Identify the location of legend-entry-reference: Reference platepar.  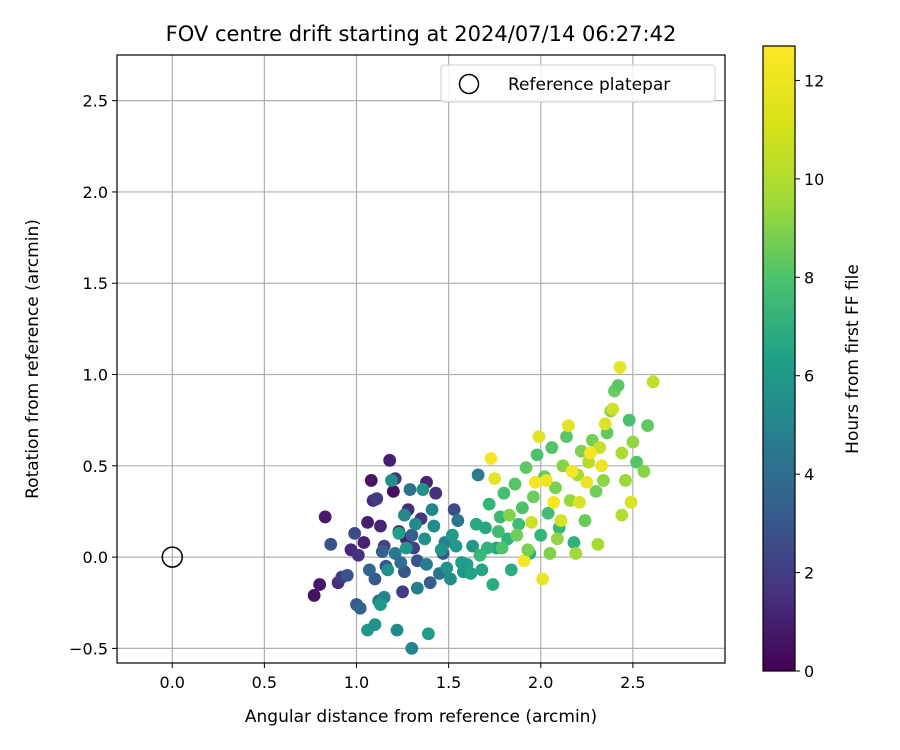
(589, 85).